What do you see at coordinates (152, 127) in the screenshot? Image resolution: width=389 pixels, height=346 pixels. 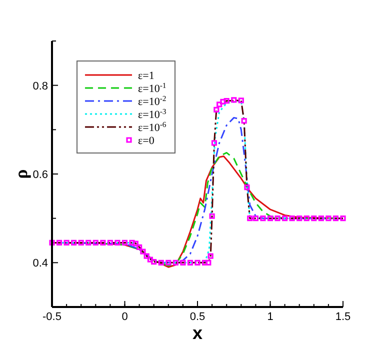 I see `legend-label: ε=10$^{-6}$` at bounding box center [152, 127].